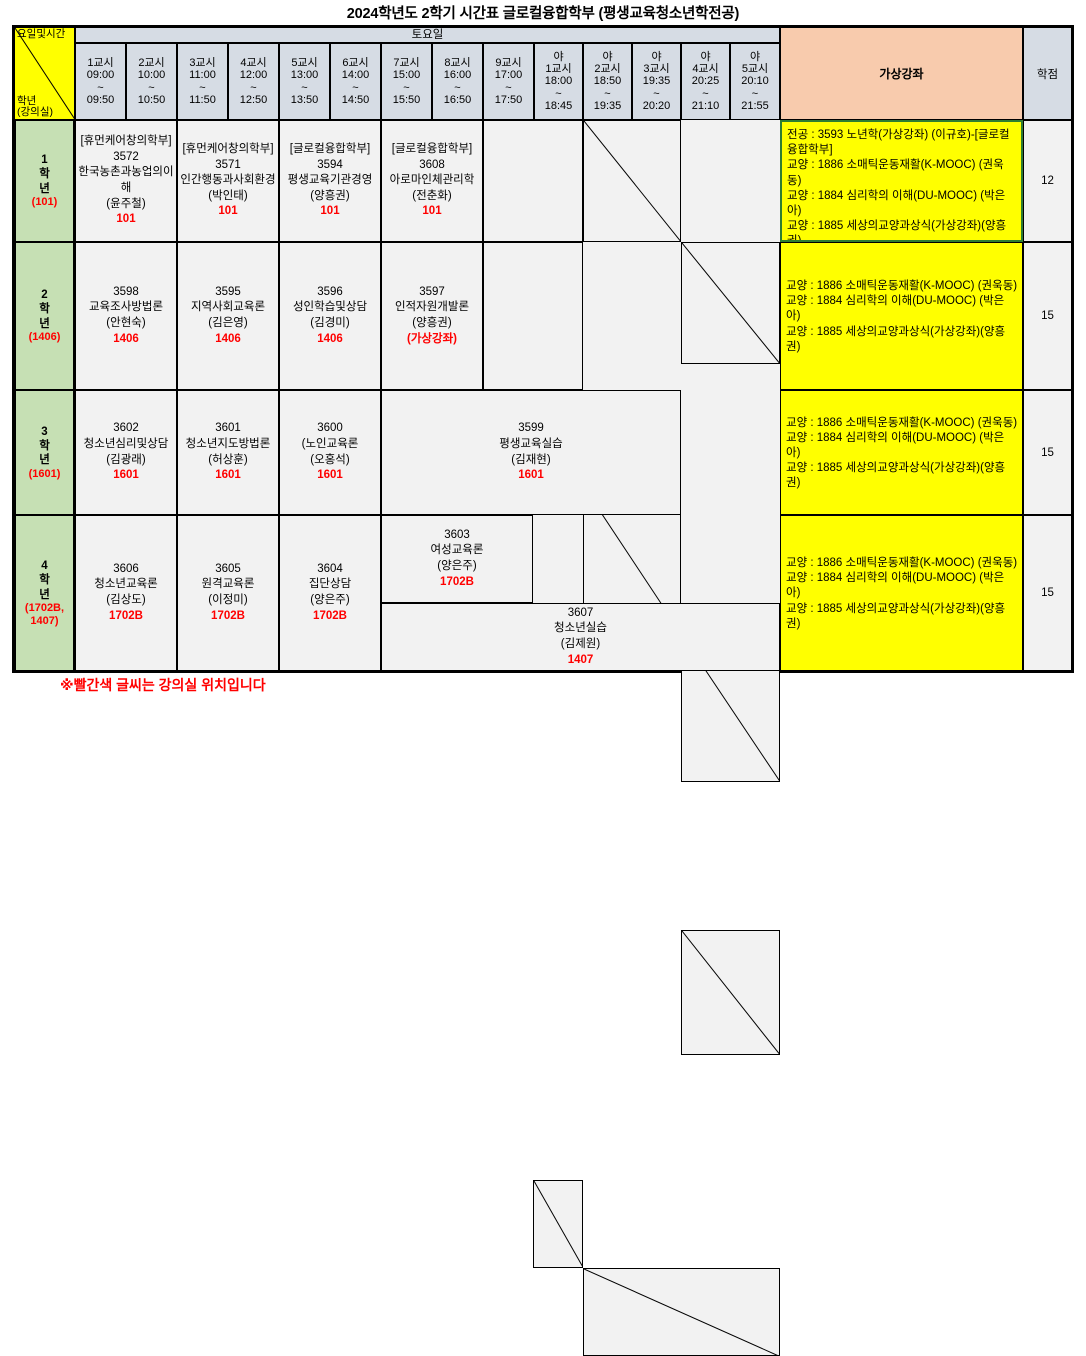 This screenshot has height=1356, width=1086. I want to click on course-code: 3607, so click(580, 612).